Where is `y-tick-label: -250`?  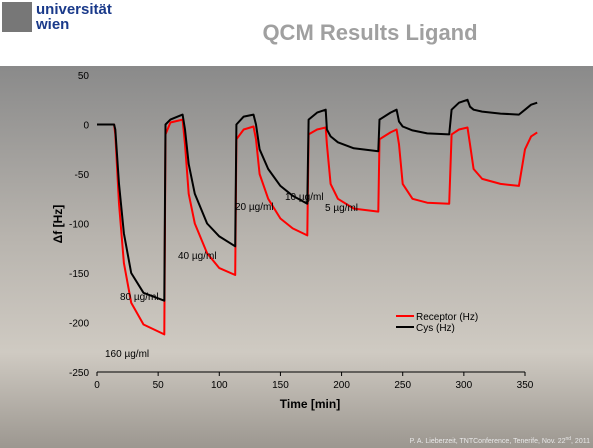
y-tick-label: -250 is located at coordinates (79, 373).